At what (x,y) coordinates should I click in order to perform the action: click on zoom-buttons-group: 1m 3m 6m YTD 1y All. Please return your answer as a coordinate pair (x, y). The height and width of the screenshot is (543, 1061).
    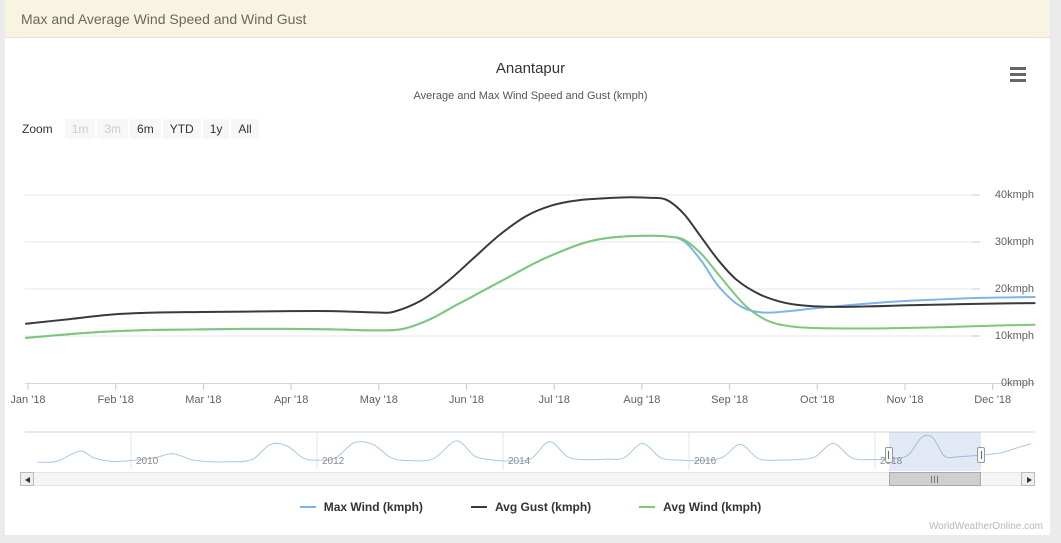
    Looking at the image, I should click on (162, 129).